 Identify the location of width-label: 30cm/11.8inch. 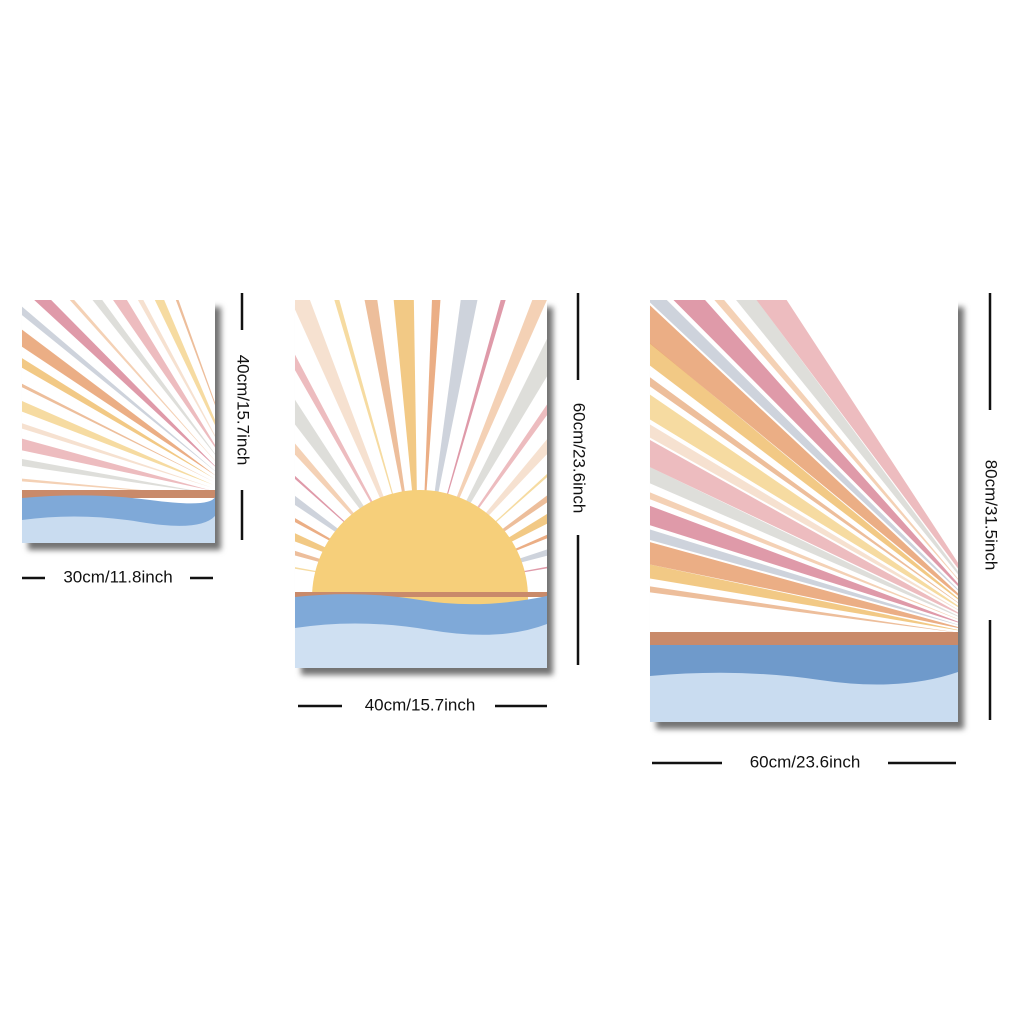
(117, 576).